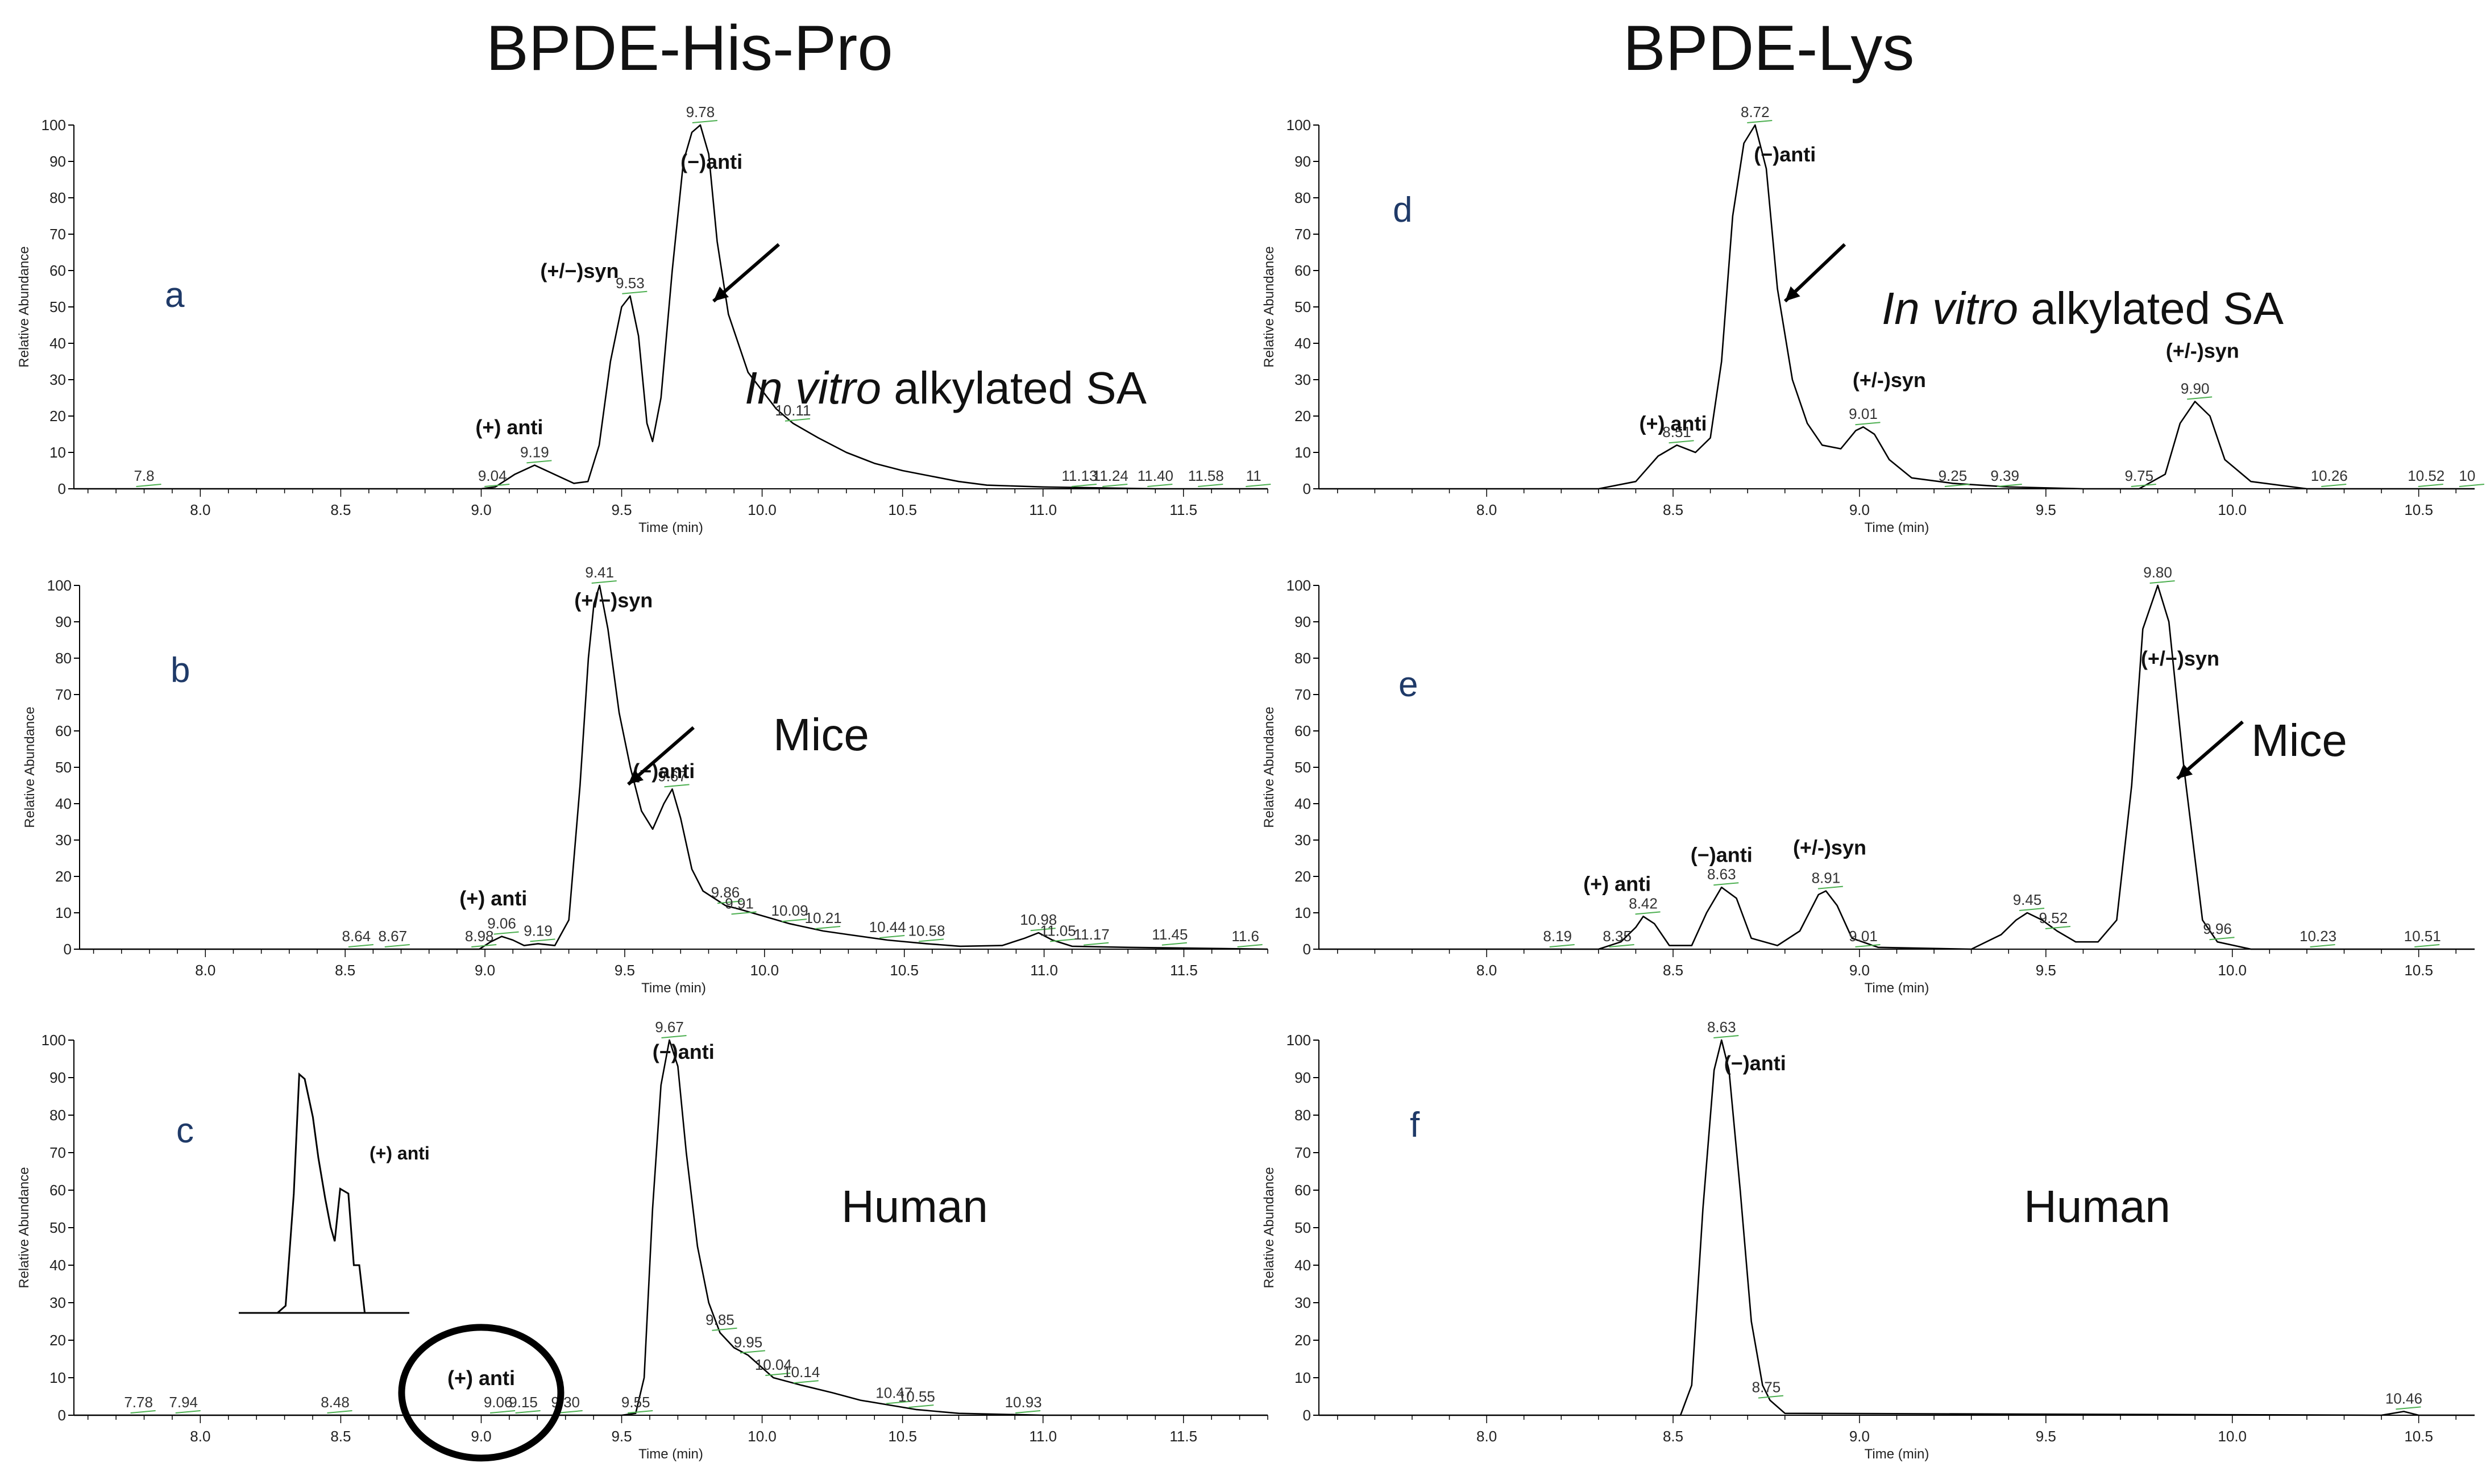  I want to click on x-tick-label: 8.5, so click(340, 510).